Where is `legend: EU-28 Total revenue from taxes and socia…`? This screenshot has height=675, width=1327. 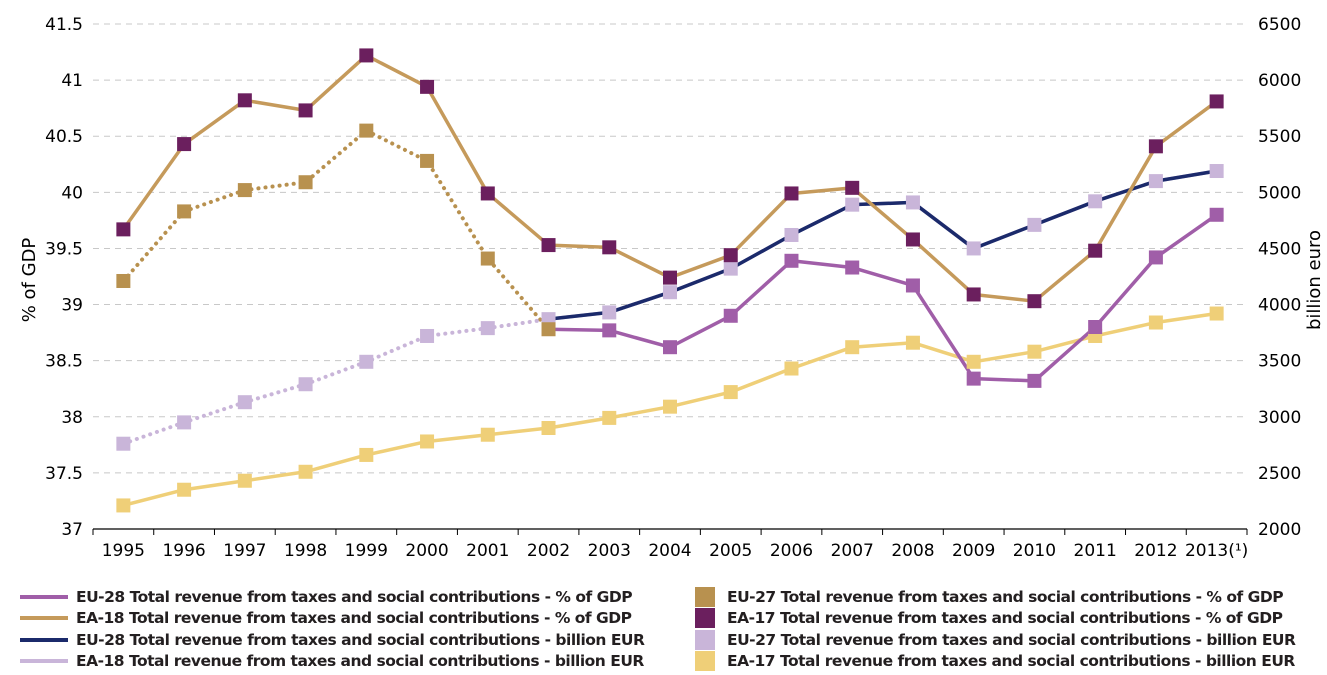 legend: EU-28 Total revenue from taxes and socia… is located at coordinates (670, 629).